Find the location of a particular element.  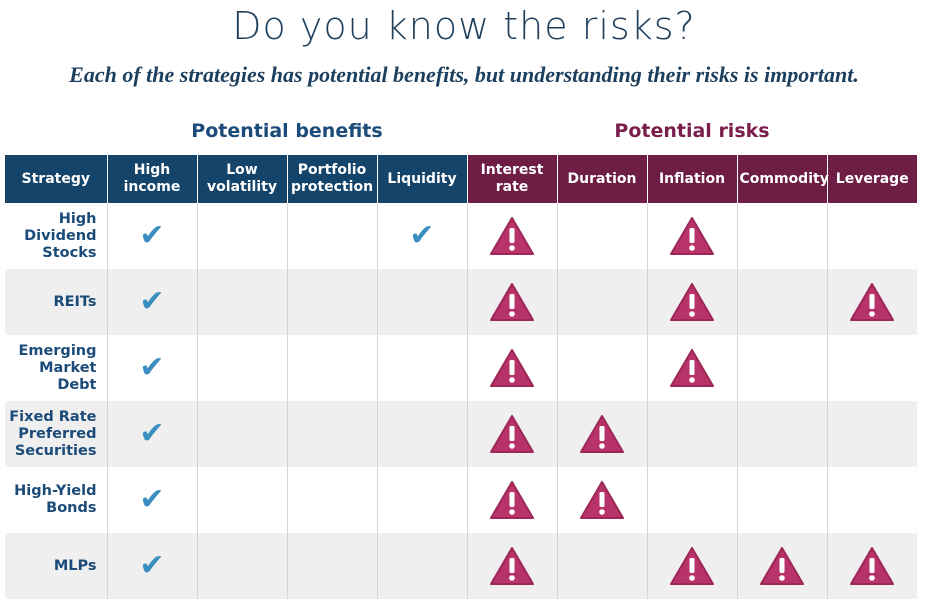

col-leverage: Leverage is located at coordinates (871, 179).